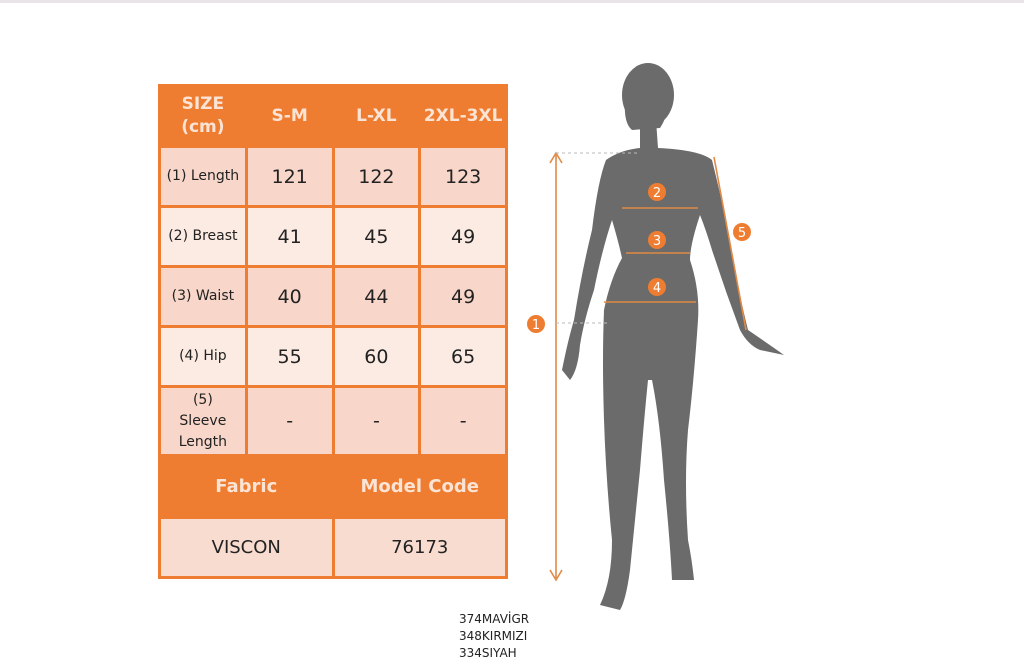  I want to click on marker-2: 2, so click(657, 193).